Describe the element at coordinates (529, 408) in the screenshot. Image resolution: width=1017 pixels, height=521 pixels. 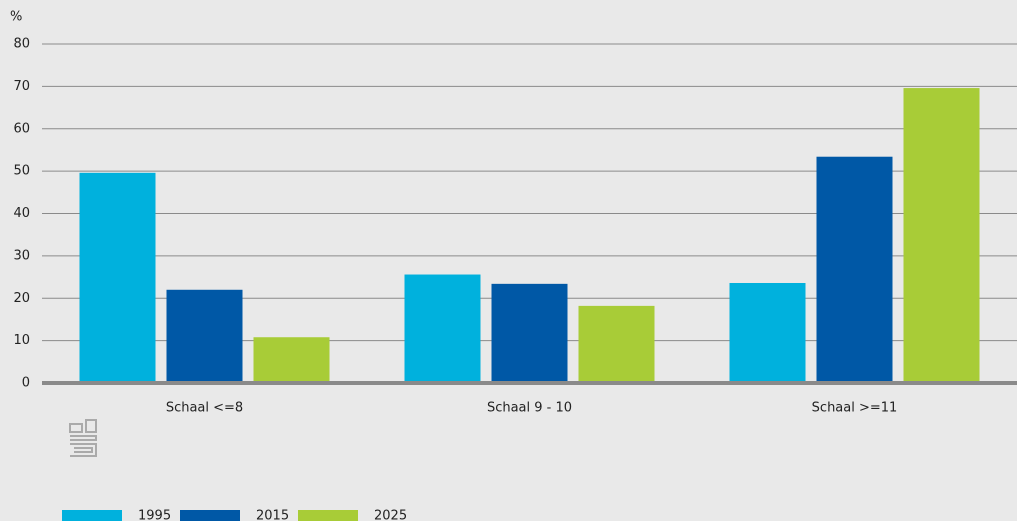
I see `x-tick-label: Schaal 9 - 10` at that location.